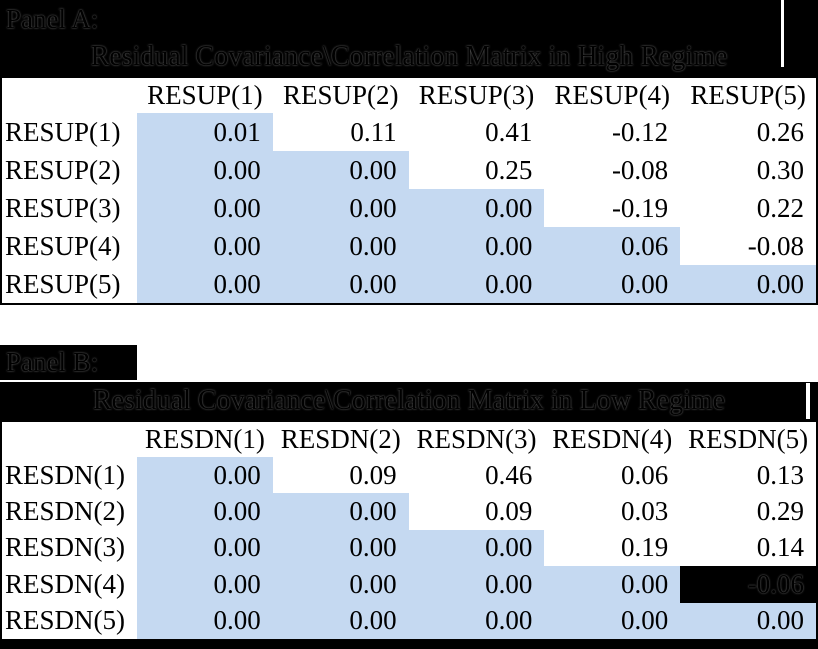  Describe the element at coordinates (205, 132) in the screenshot. I see `matrix-cell: 0.01` at that location.